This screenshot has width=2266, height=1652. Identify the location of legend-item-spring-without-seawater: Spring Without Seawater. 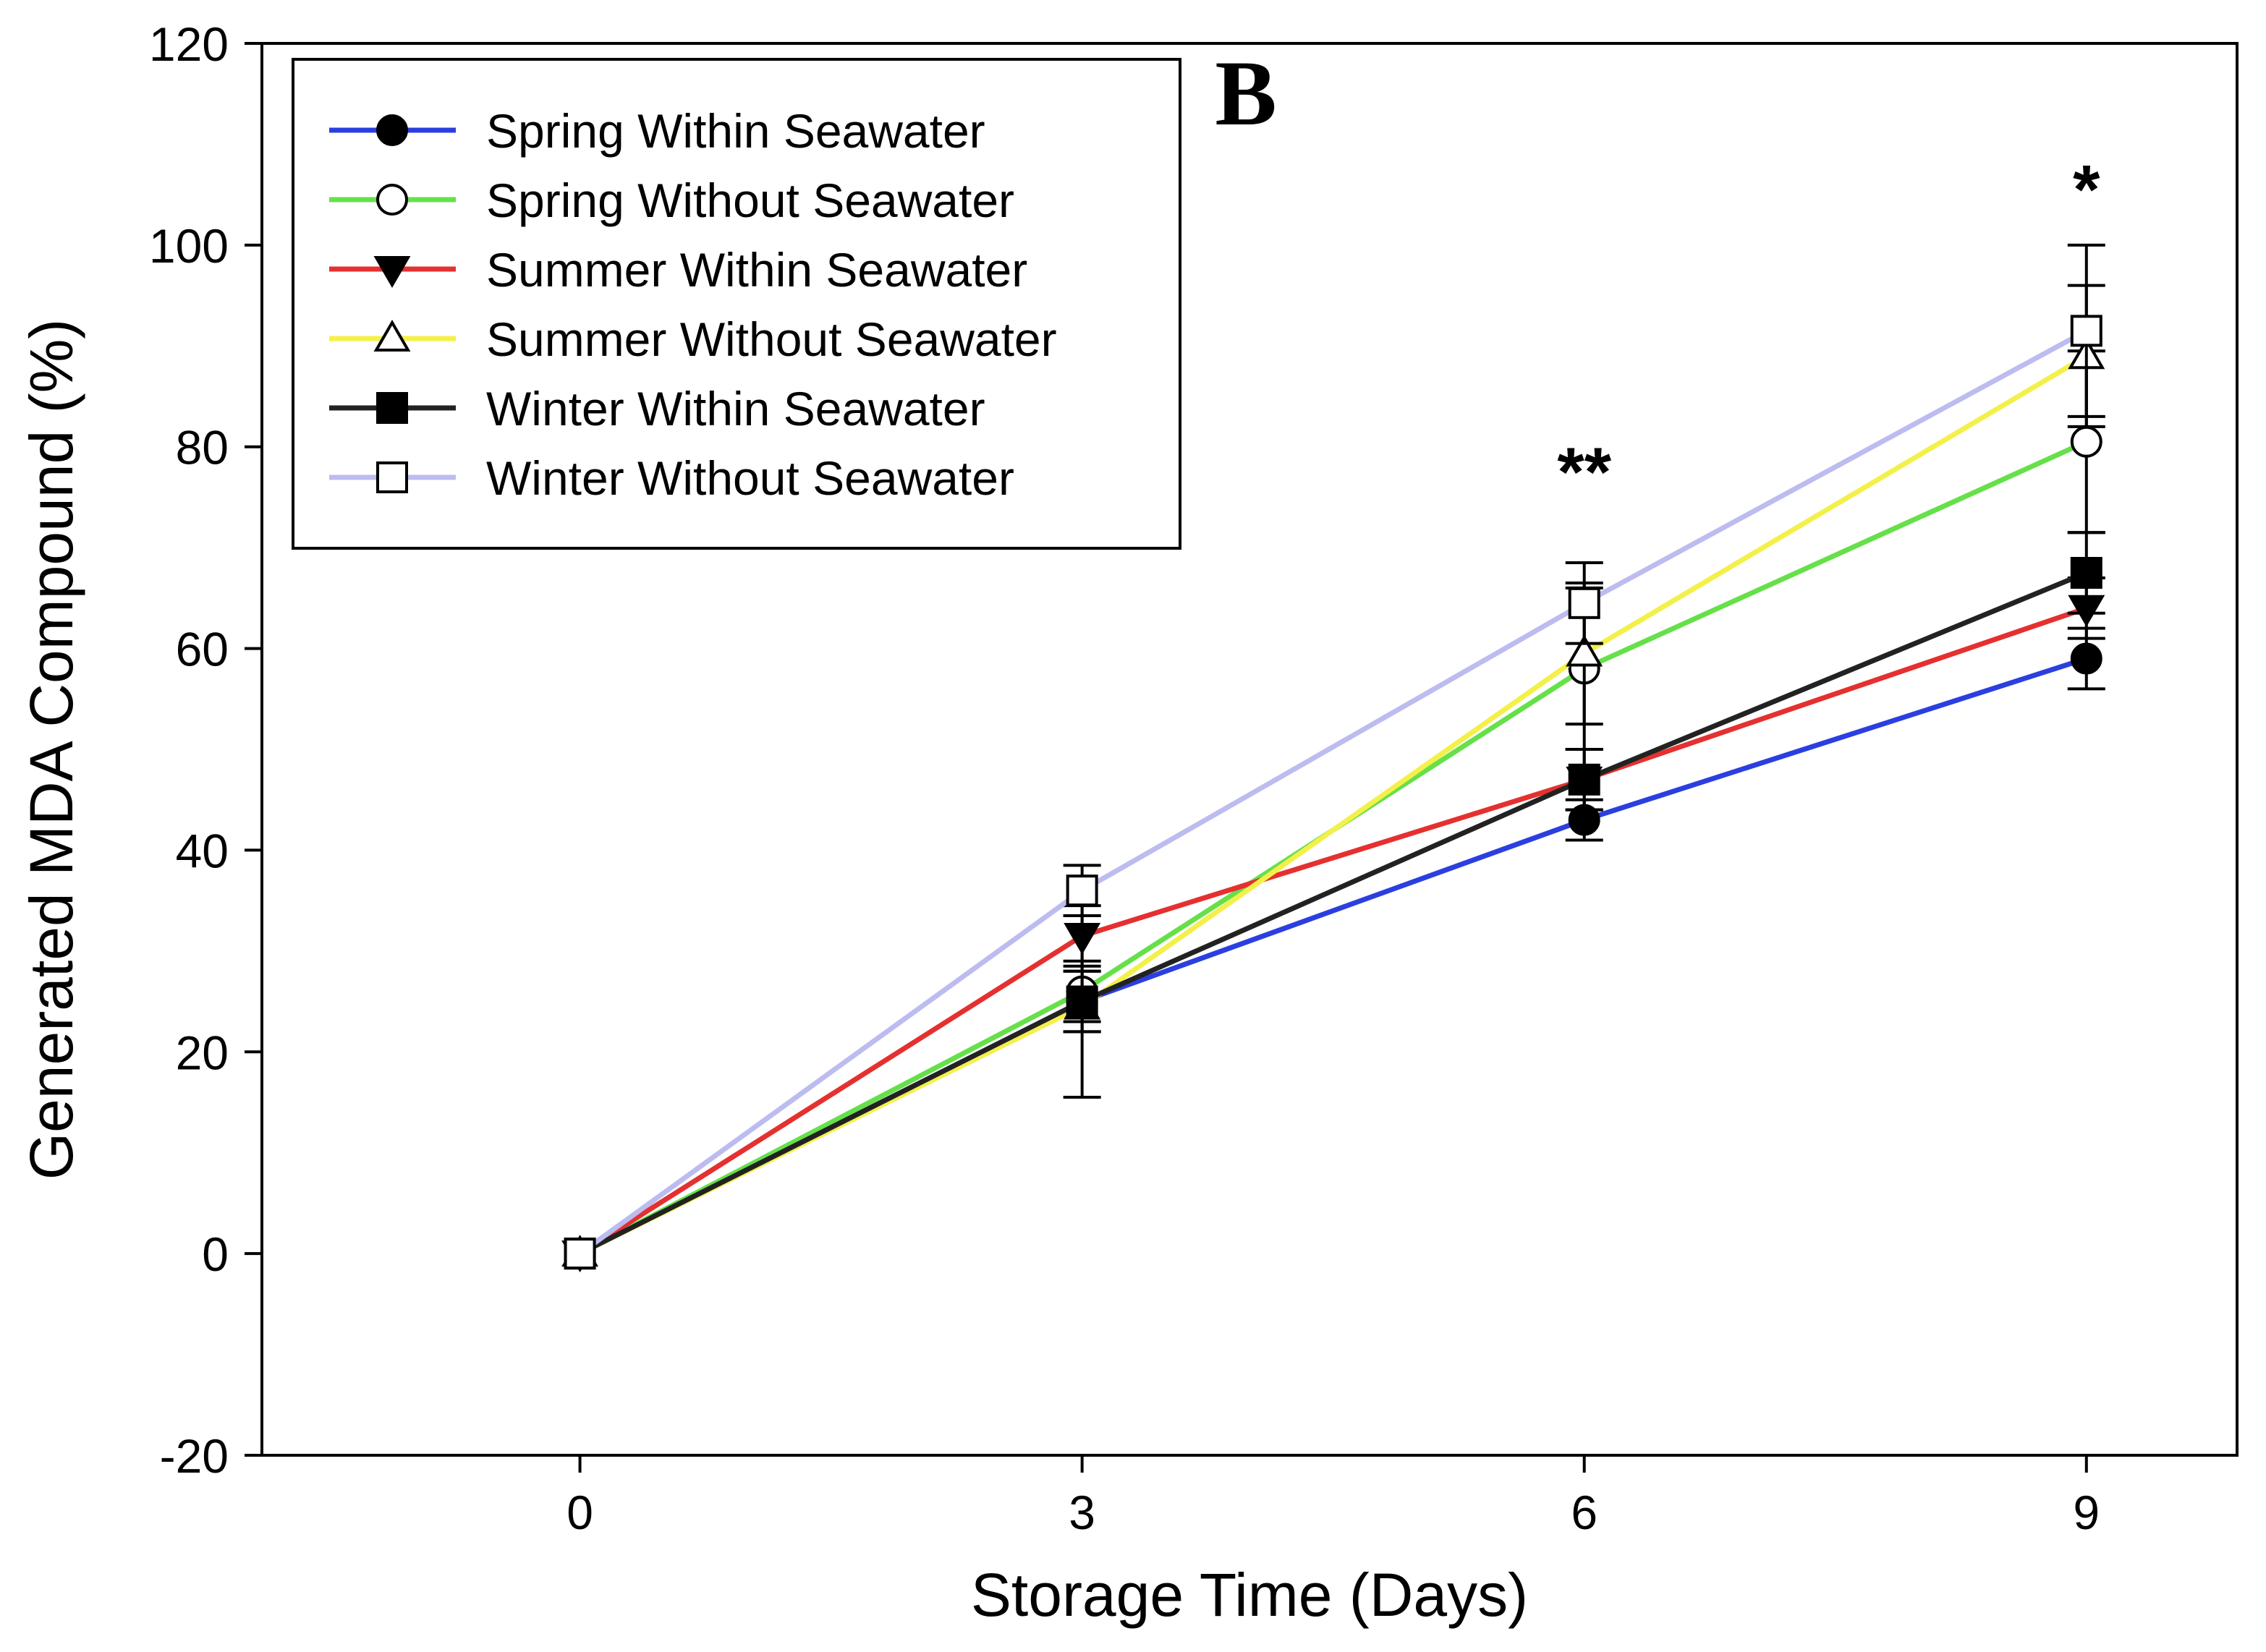
(671, 200).